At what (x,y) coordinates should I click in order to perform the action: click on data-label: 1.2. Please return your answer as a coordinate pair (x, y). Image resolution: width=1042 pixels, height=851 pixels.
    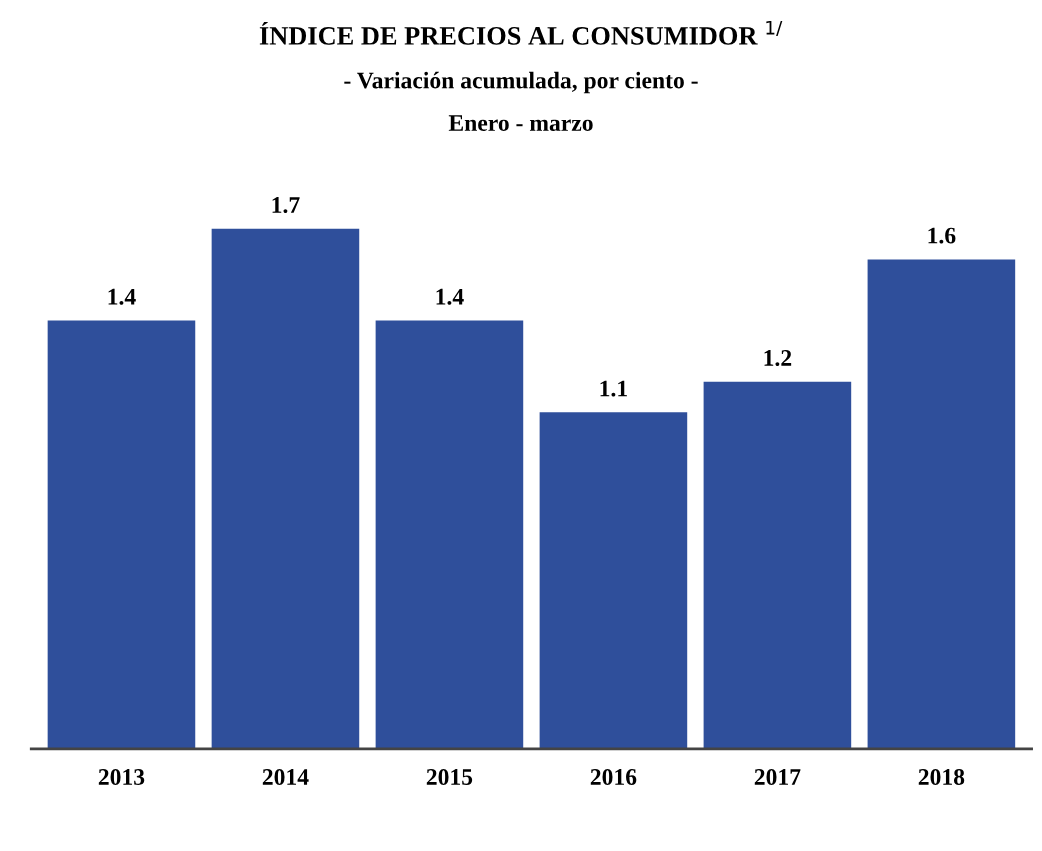
    Looking at the image, I should click on (778, 358).